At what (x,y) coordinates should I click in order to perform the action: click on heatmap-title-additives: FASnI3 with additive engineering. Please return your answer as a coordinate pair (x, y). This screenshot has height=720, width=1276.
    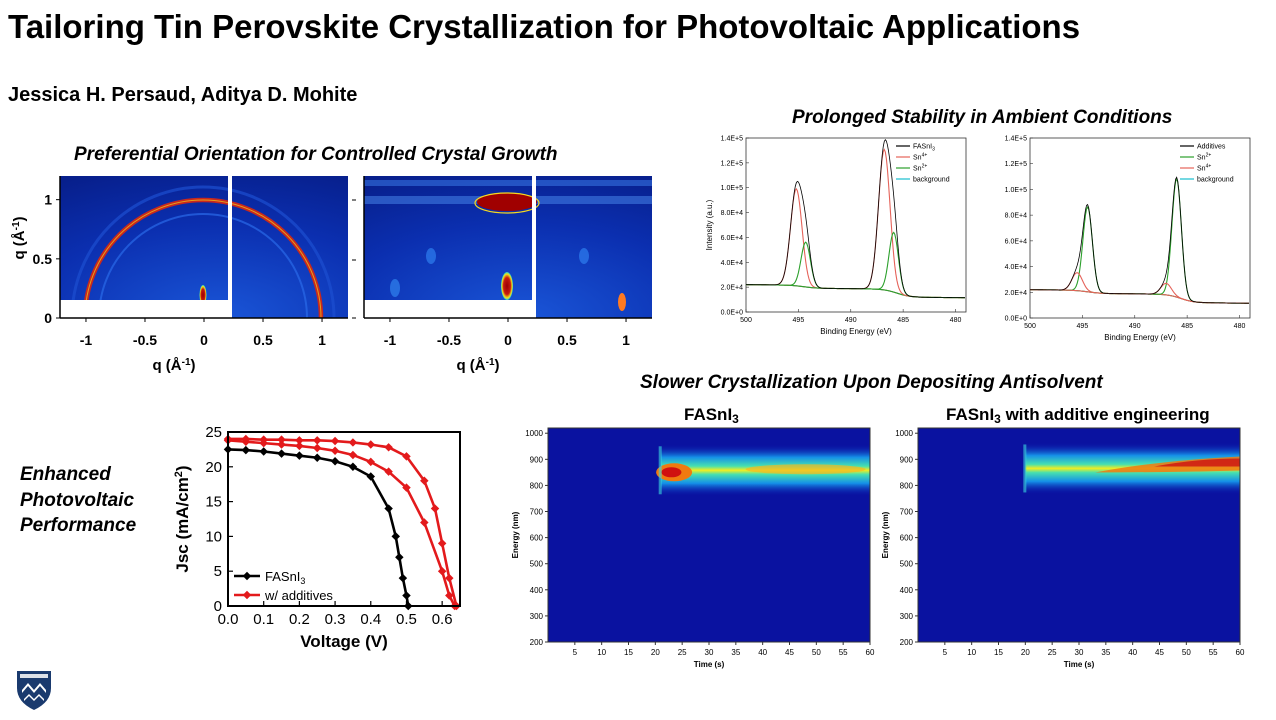
    Looking at the image, I should click on (1078, 415).